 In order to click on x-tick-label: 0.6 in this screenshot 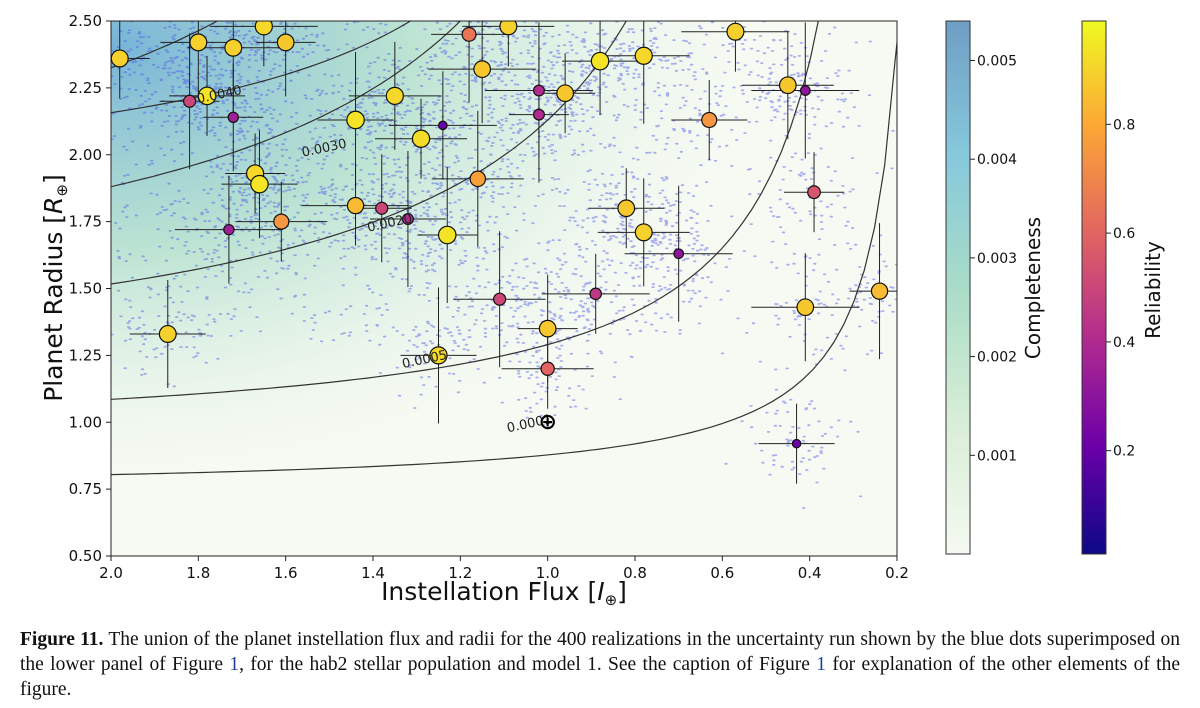, I will do `click(722, 573)`.